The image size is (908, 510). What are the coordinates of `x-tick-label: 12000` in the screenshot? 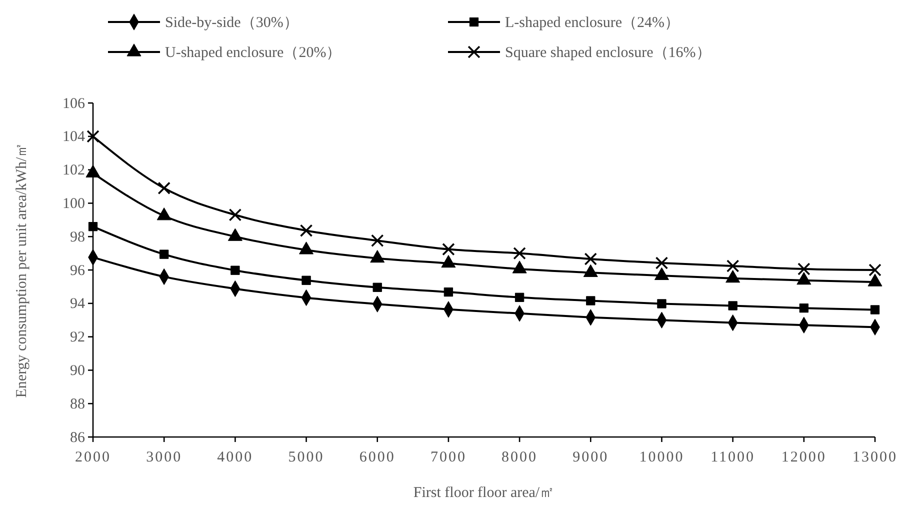 It's located at (803, 458).